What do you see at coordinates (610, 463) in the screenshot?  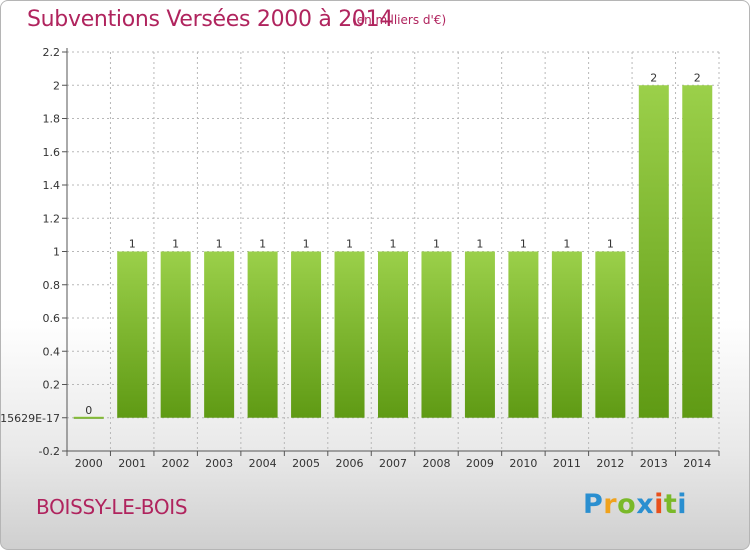 I see `x-tick-label: 2012` at bounding box center [610, 463].